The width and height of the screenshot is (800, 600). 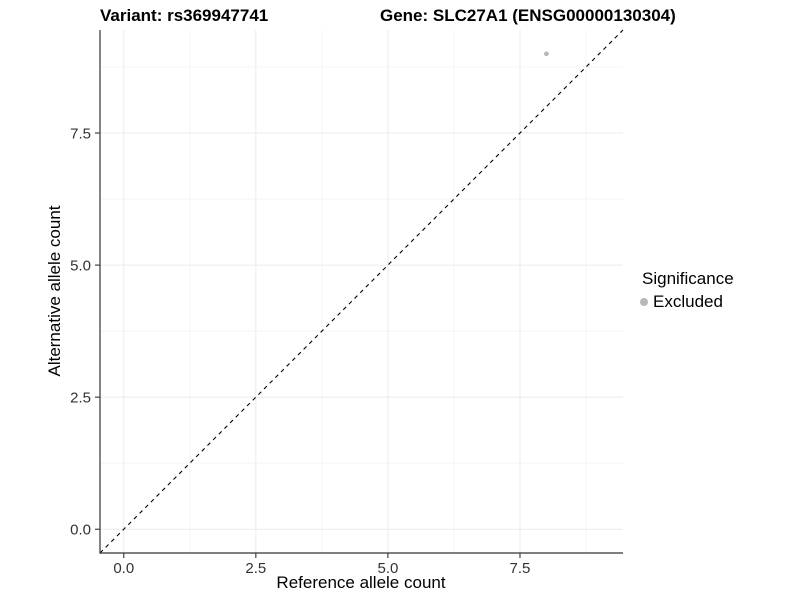 What do you see at coordinates (688, 278) in the screenshot?
I see `legend-title: Significance` at bounding box center [688, 278].